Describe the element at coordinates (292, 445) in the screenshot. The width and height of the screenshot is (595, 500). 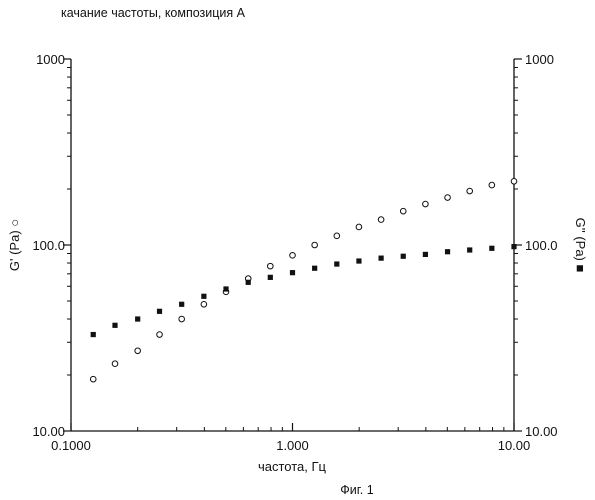
I see `x-tick-label: 1.000` at that location.